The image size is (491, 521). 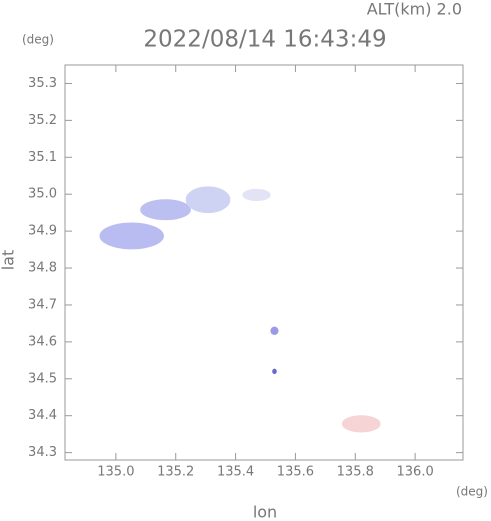 I want to click on x-tick-label: 135.4, so click(x=235, y=472).